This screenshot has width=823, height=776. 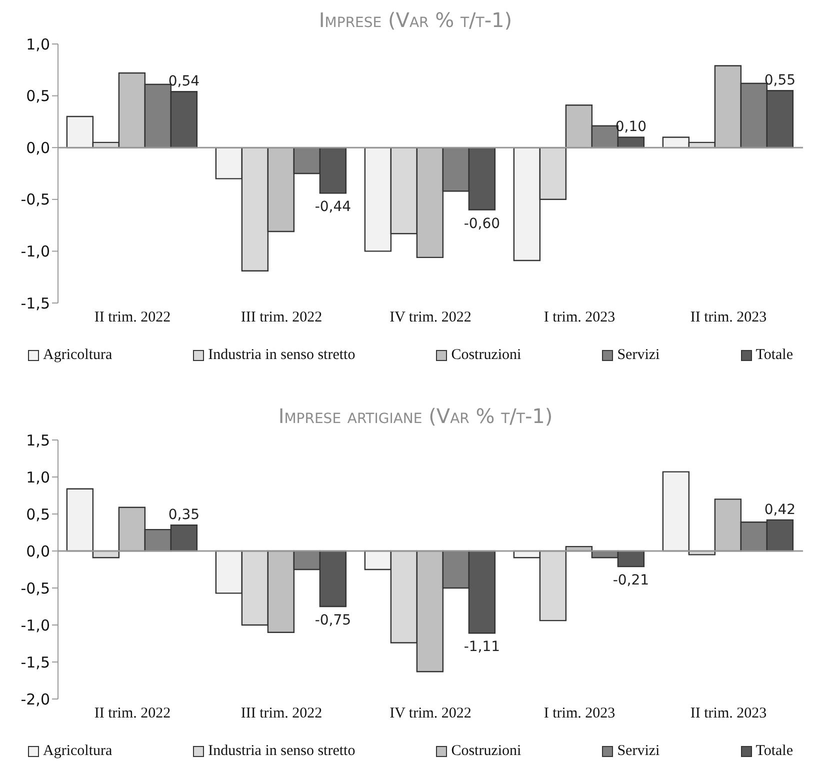 What do you see at coordinates (482, 224) in the screenshot?
I see `data-label: -0,60` at bounding box center [482, 224].